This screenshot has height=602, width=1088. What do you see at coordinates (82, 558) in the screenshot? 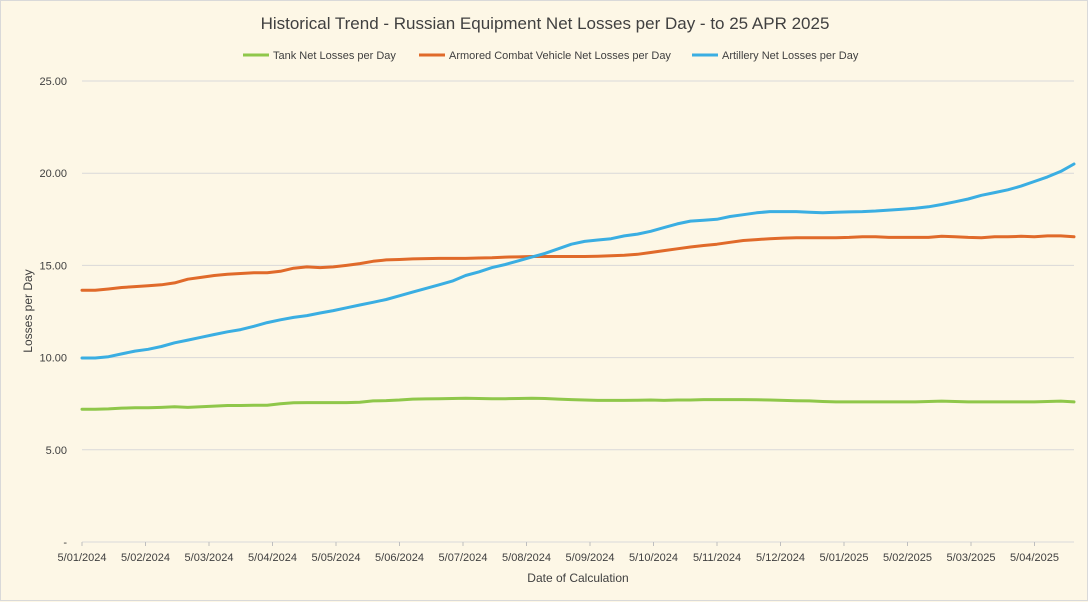
I see `x-tick-label: 5/01/2024` at bounding box center [82, 558].